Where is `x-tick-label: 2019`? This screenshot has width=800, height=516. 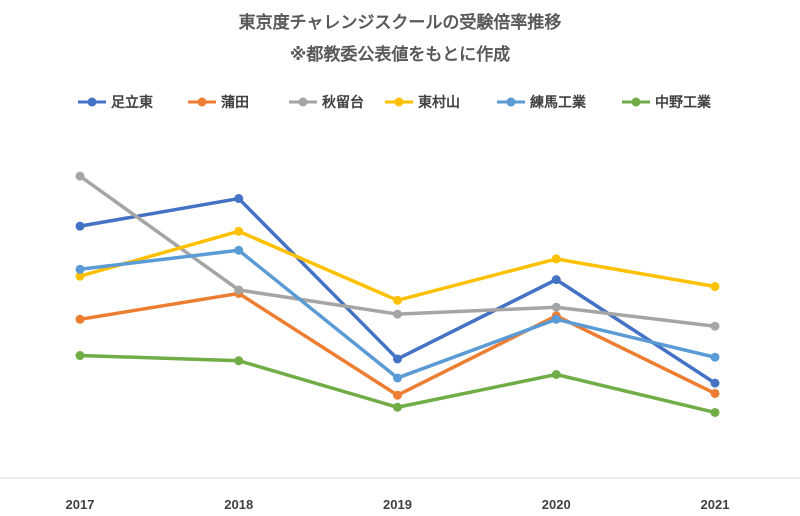 x-tick-label: 2019 is located at coordinates (397, 504).